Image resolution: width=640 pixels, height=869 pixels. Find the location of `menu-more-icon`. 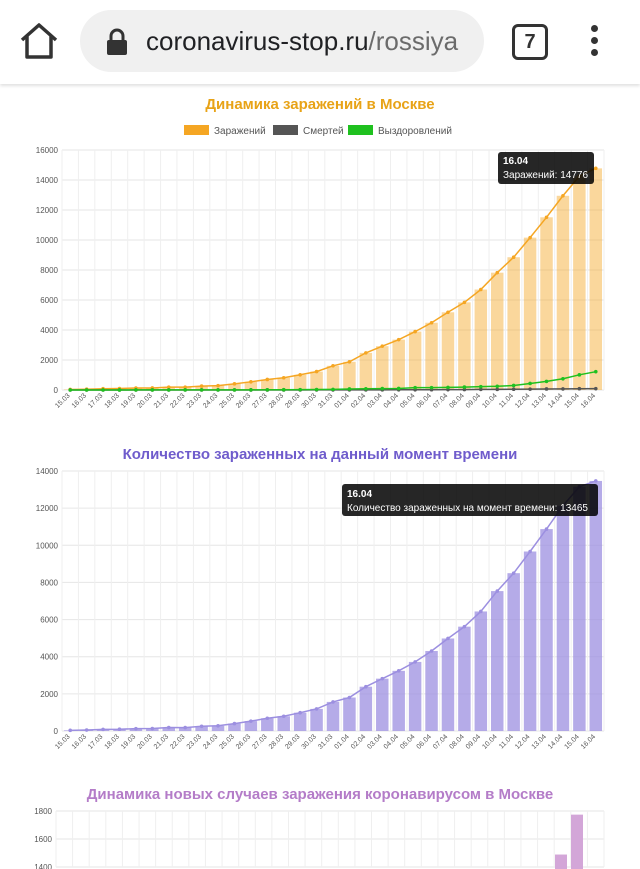

menu-more-icon is located at coordinates (594, 42).